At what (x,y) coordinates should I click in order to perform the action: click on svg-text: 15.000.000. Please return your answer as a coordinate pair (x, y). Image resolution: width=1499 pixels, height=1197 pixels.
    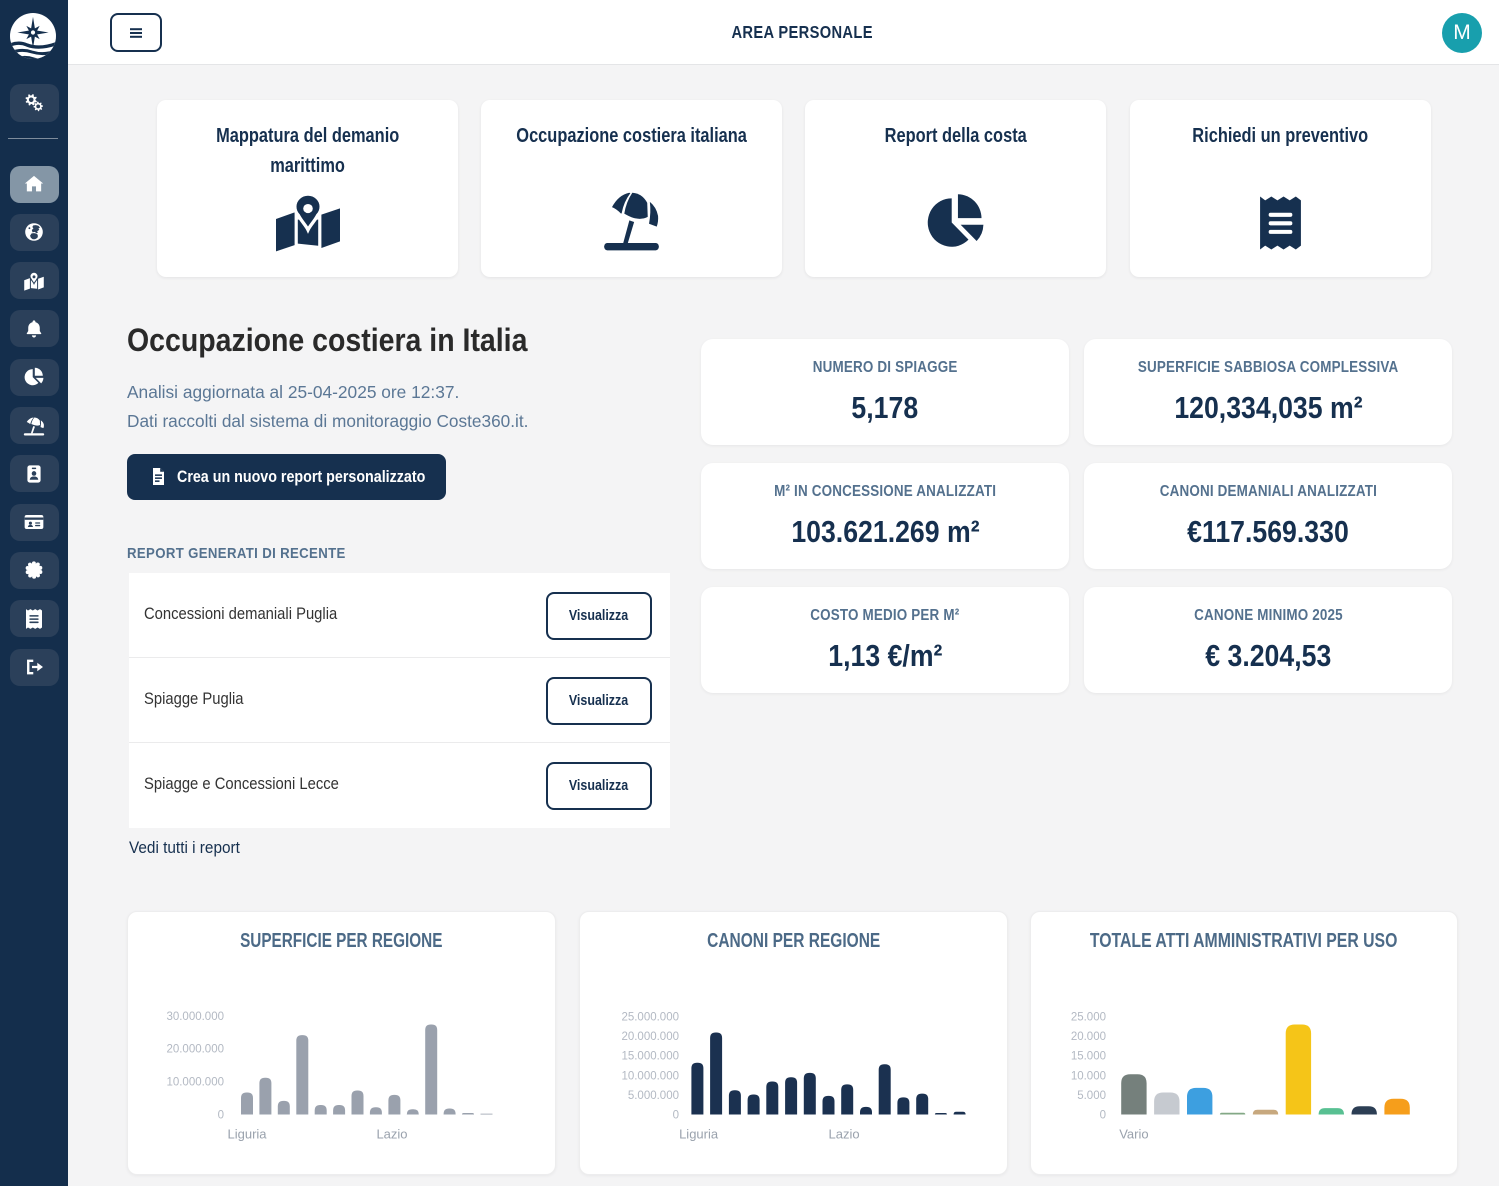
    Looking at the image, I should click on (650, 1057).